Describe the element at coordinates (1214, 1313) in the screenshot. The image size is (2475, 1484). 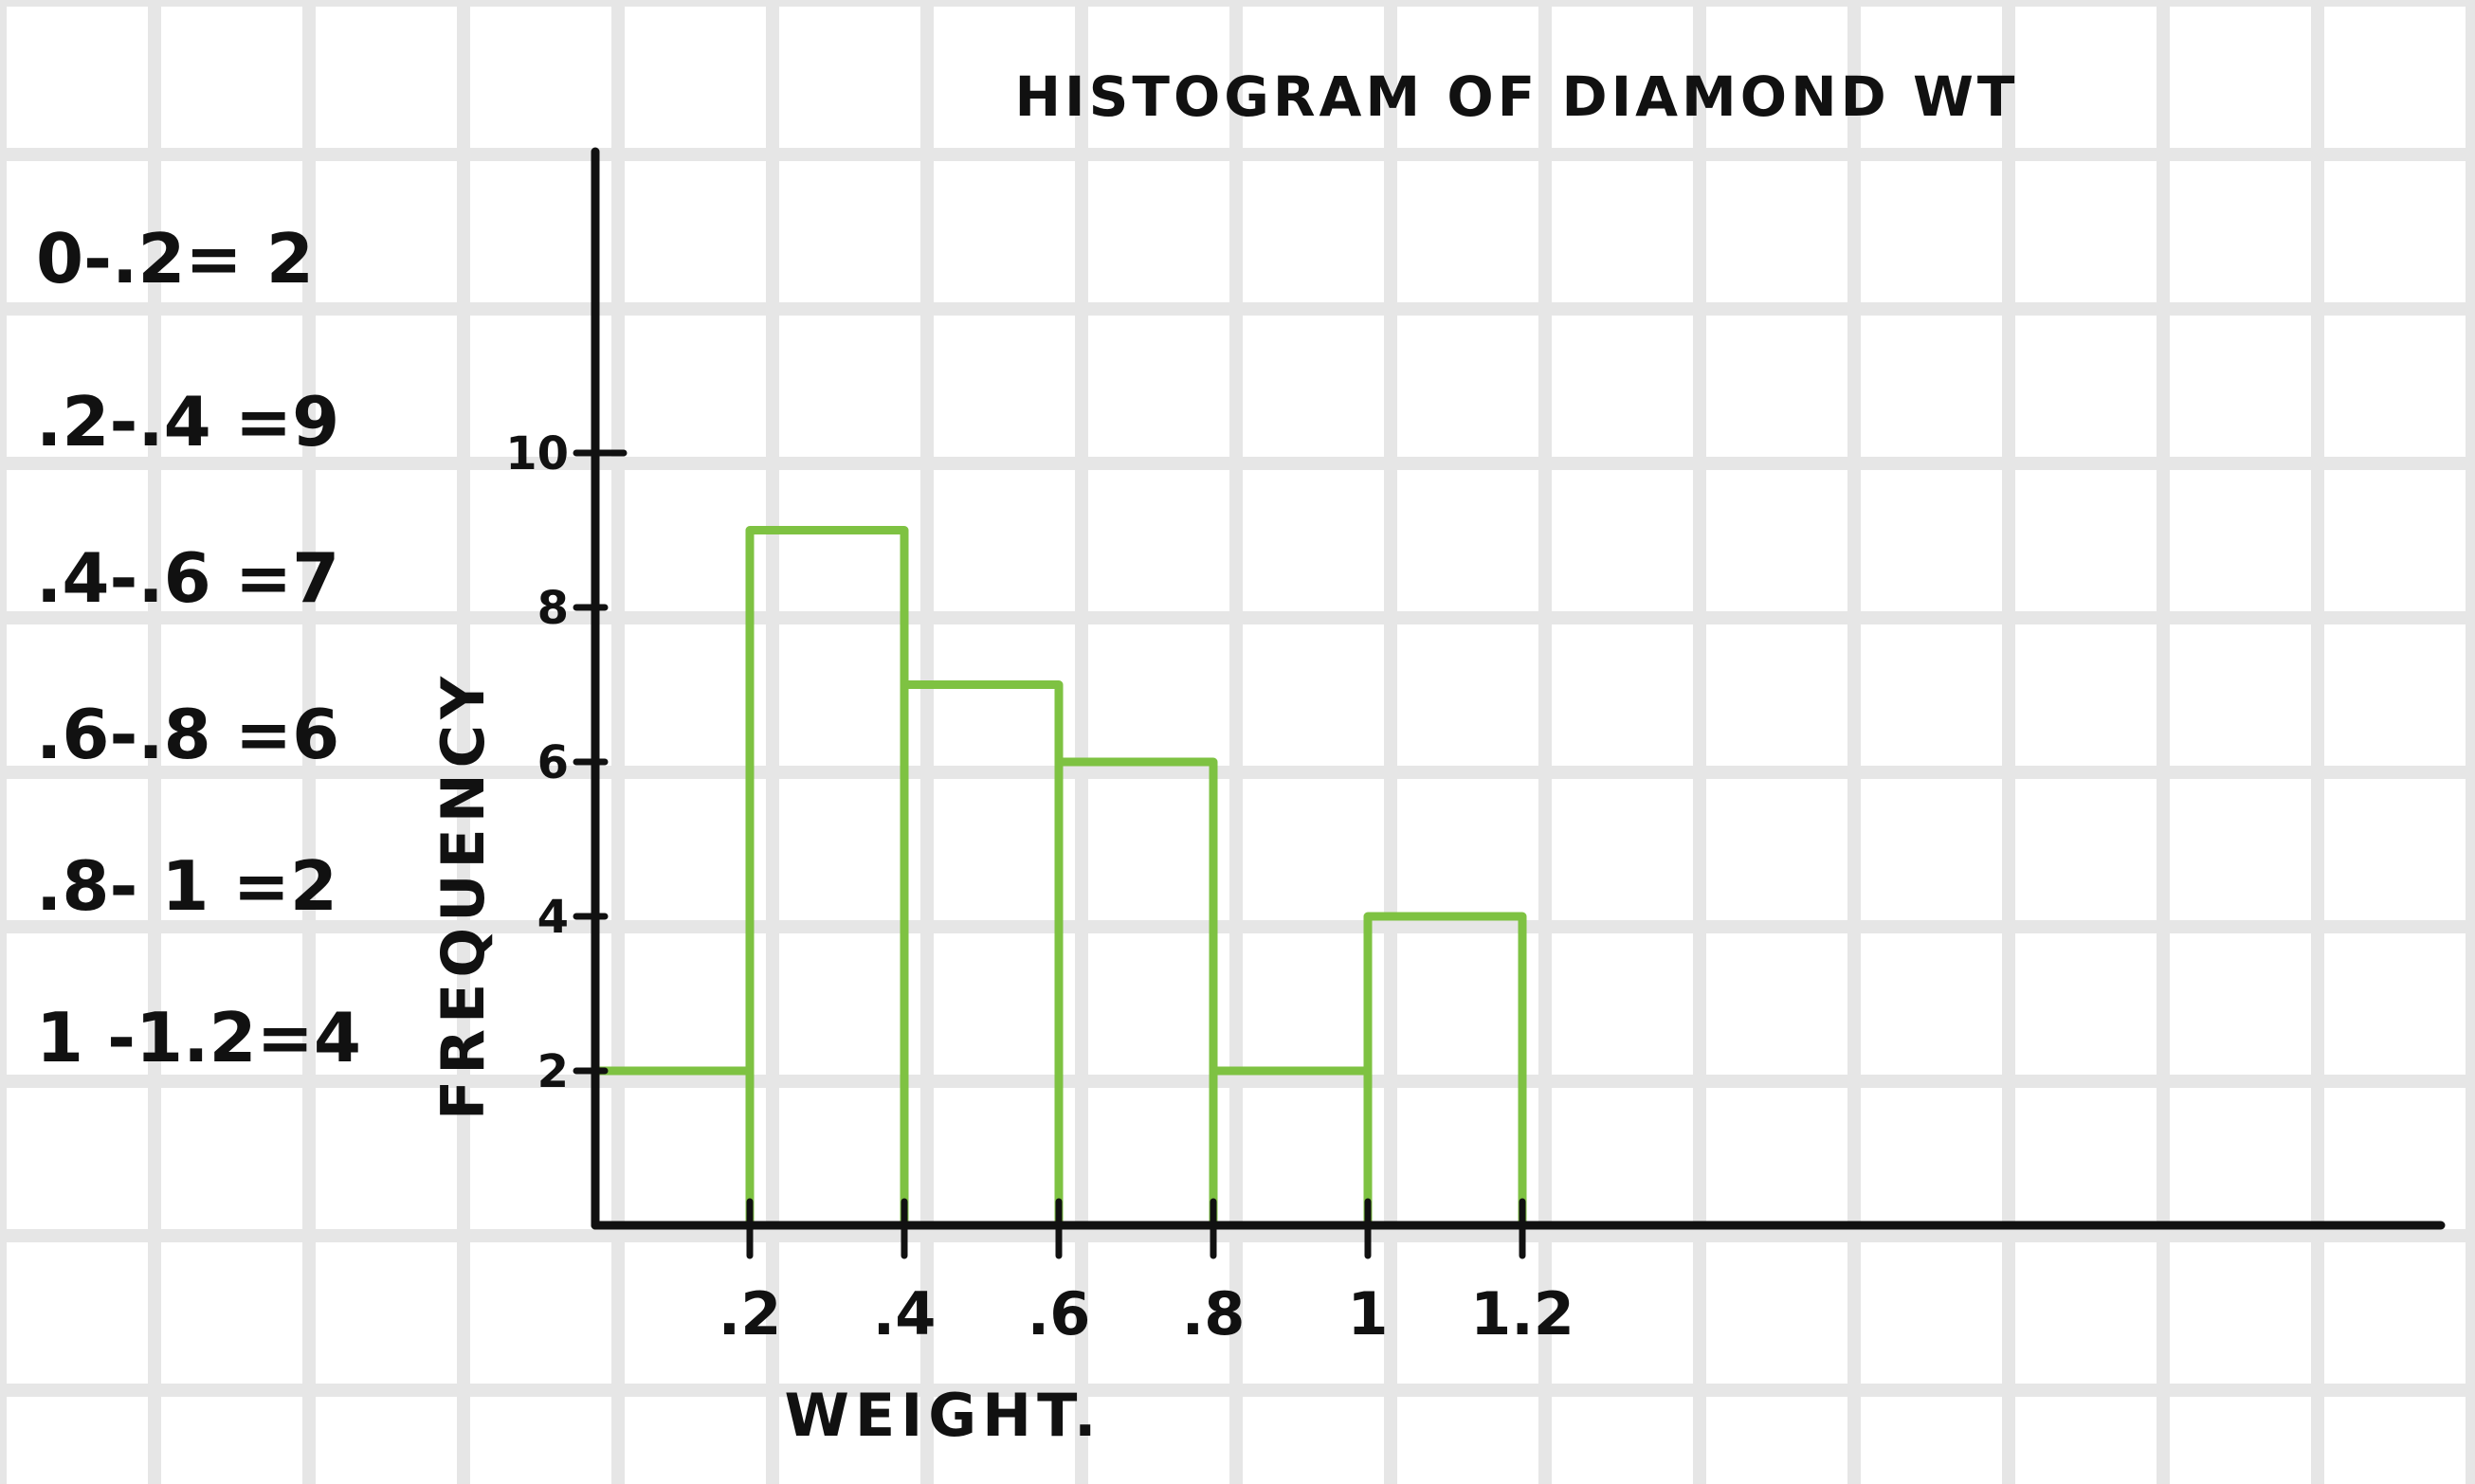
I see `x-tick-label: .8` at that location.